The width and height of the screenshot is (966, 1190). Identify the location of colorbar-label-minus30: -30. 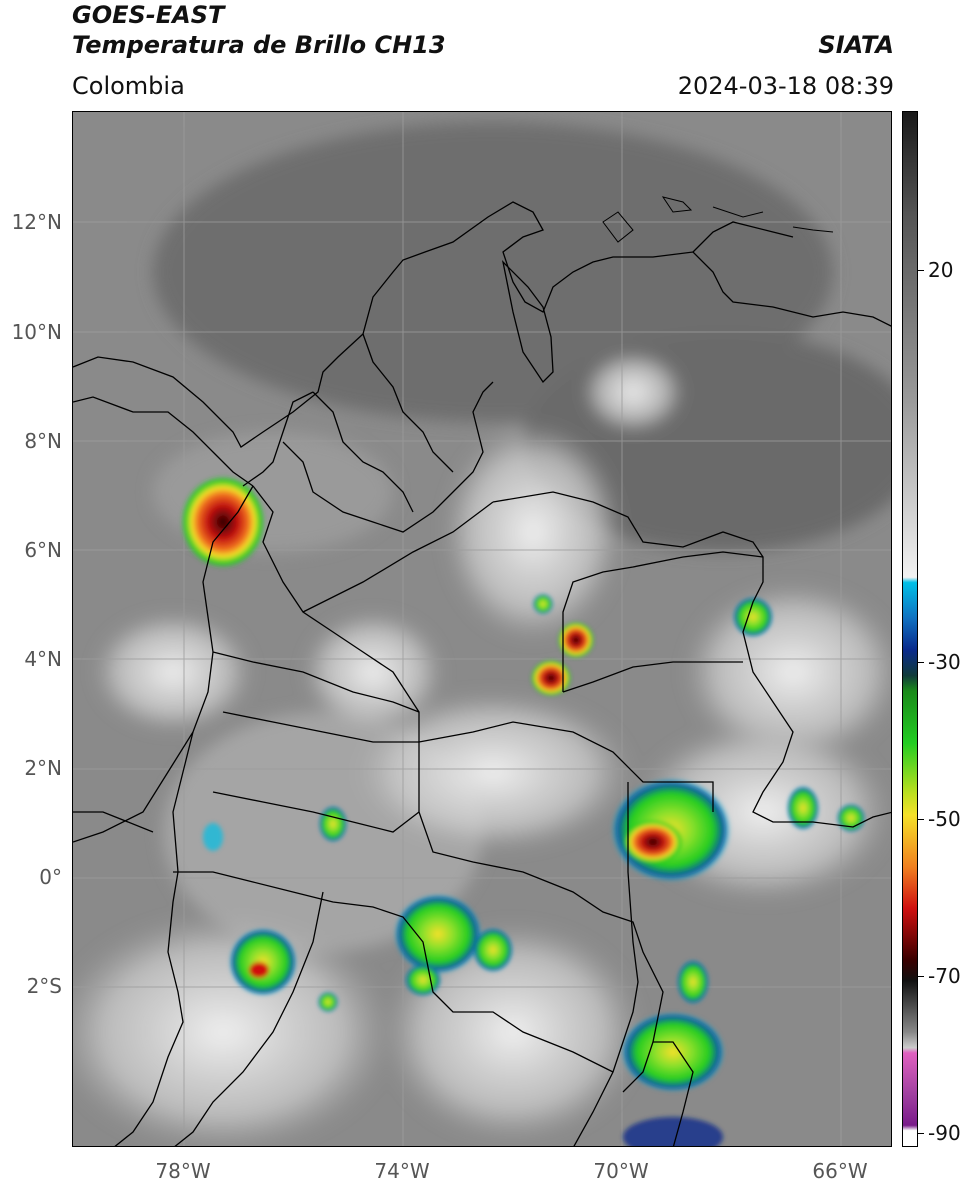
(944, 662).